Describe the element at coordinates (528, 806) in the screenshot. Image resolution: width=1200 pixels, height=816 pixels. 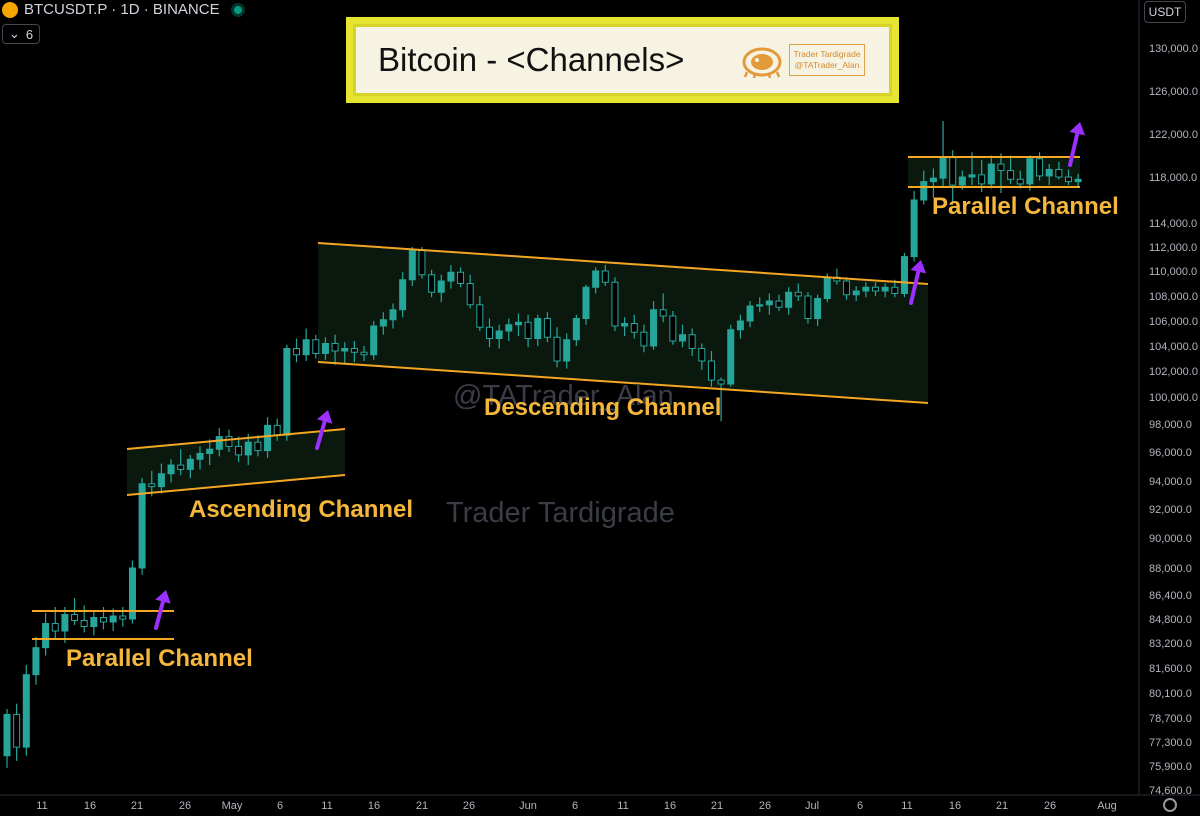
I see `x-tick-label: Jun` at that location.